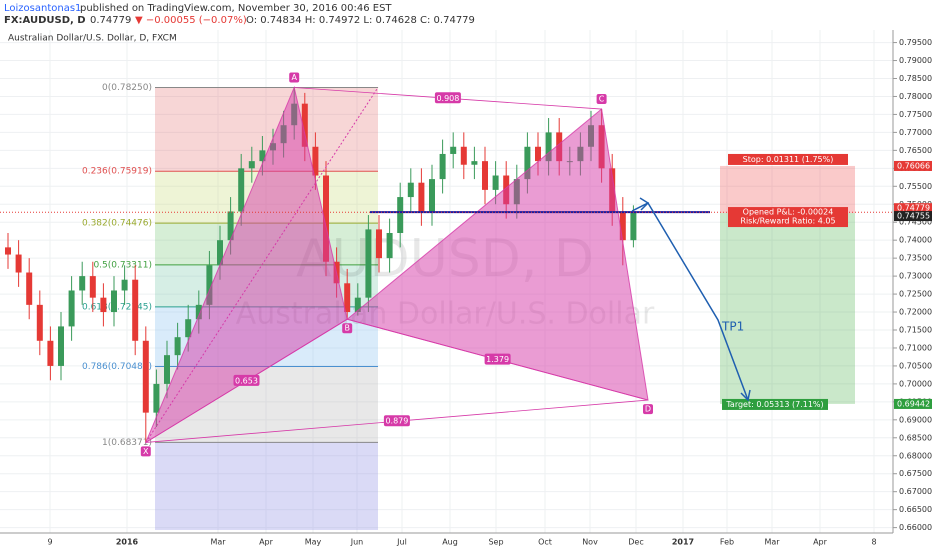 Image resolution: width=932 pixels, height=550 pixels. I want to click on projection-arrow, so click(690, 301).